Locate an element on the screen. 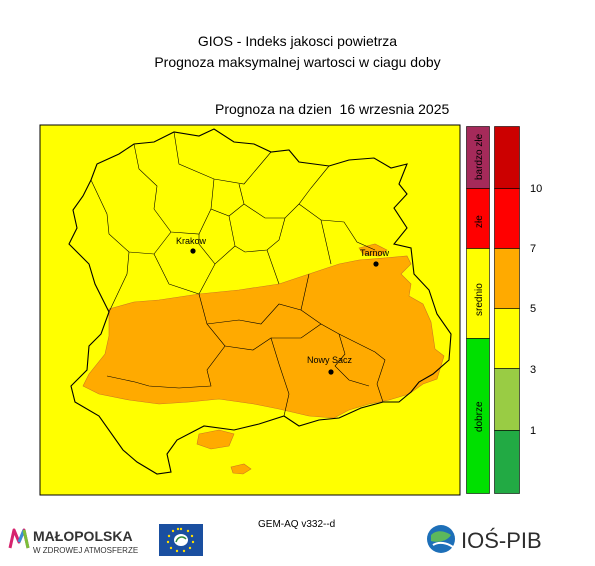 The width and height of the screenshot is (595, 566). eu-life-logo is located at coordinates (181, 540).